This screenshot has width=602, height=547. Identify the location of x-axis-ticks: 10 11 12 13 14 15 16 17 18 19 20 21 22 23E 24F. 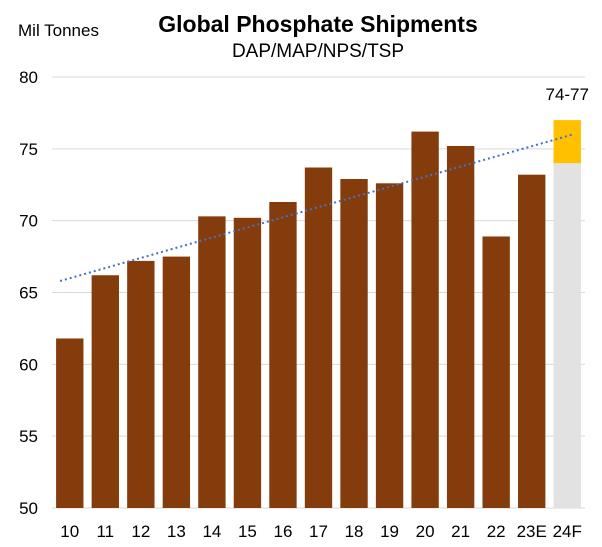
(321, 531).